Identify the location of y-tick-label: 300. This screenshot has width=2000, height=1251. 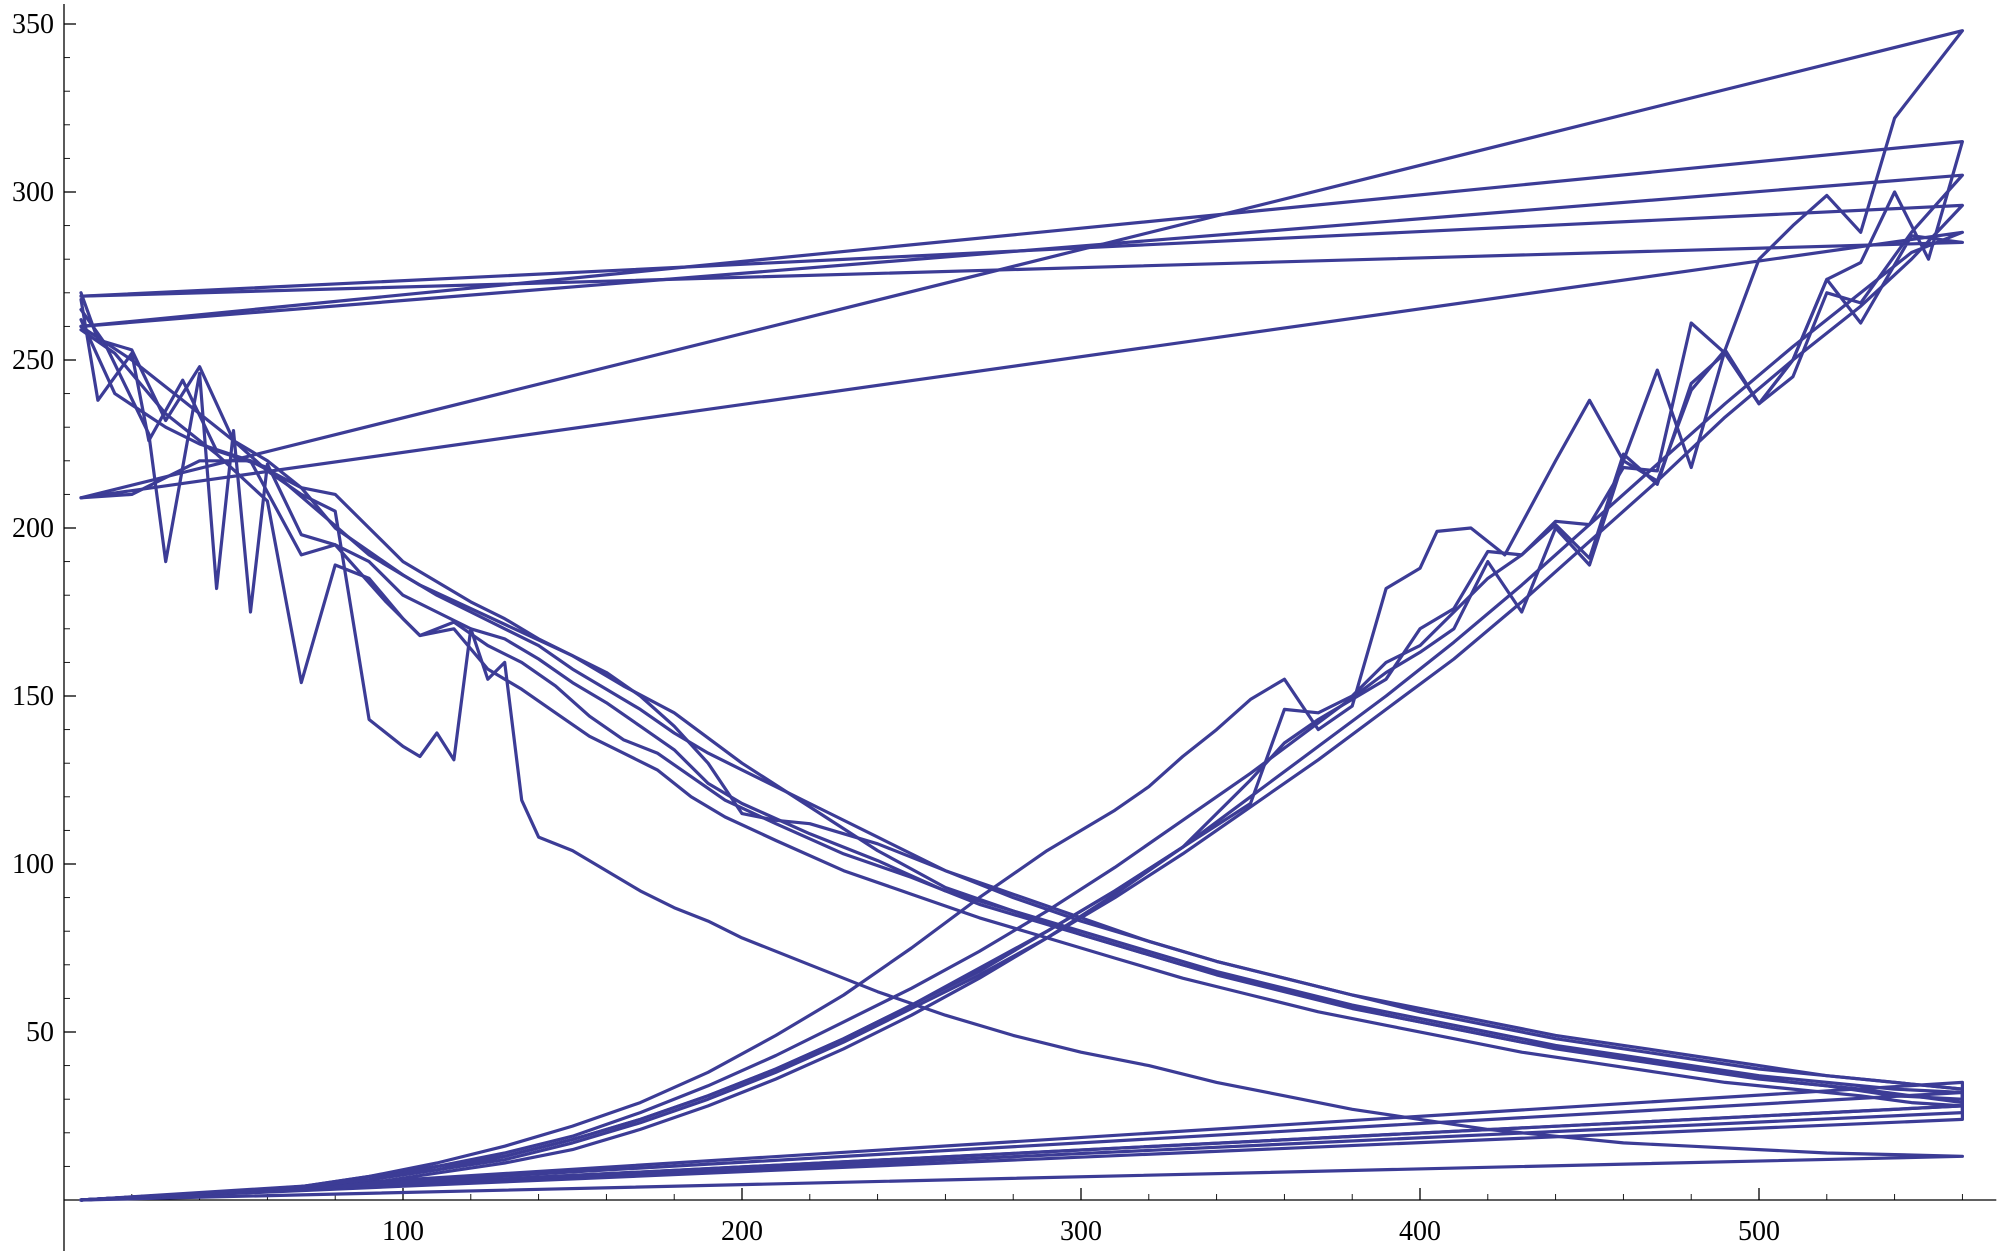
(33, 192).